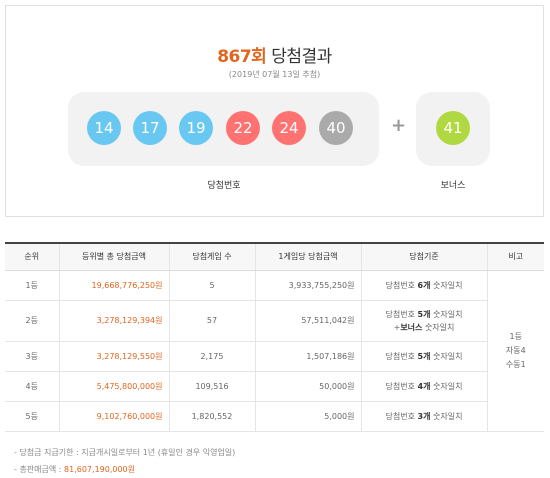 This screenshot has height=478, width=550. Describe the element at coordinates (211, 416) in the screenshot. I see `winner-count-cell: 1,820,552` at that location.